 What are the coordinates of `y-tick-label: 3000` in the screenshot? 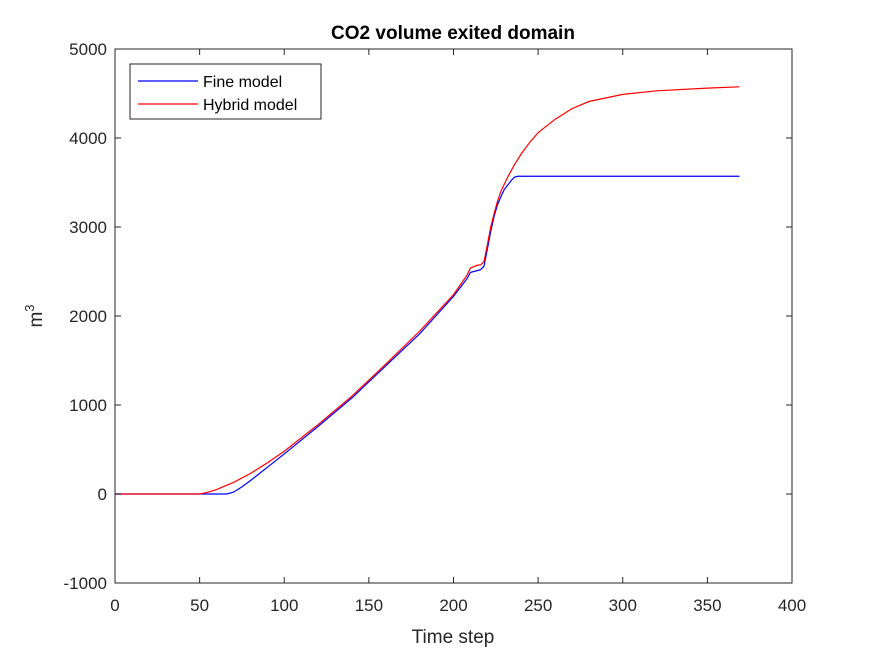 It's located at (88, 227).